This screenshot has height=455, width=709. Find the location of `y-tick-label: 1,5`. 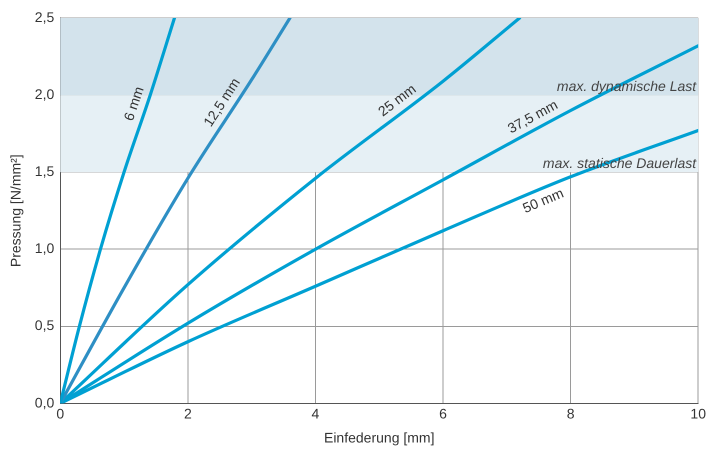

y-tick-label: 1,5 is located at coordinates (44, 171).